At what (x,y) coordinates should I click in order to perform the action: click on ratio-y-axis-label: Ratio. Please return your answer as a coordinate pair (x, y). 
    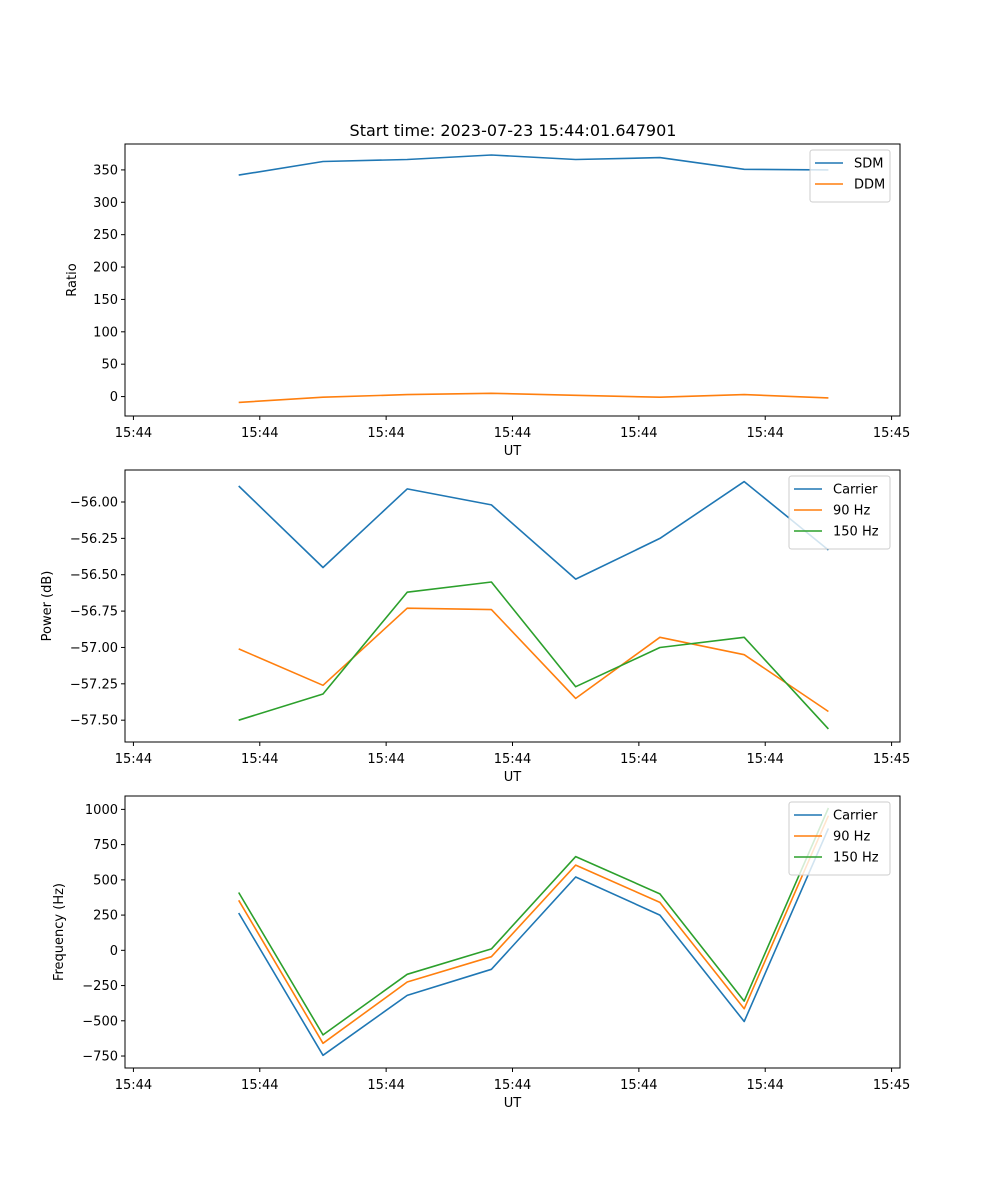
    Looking at the image, I should click on (72, 279).